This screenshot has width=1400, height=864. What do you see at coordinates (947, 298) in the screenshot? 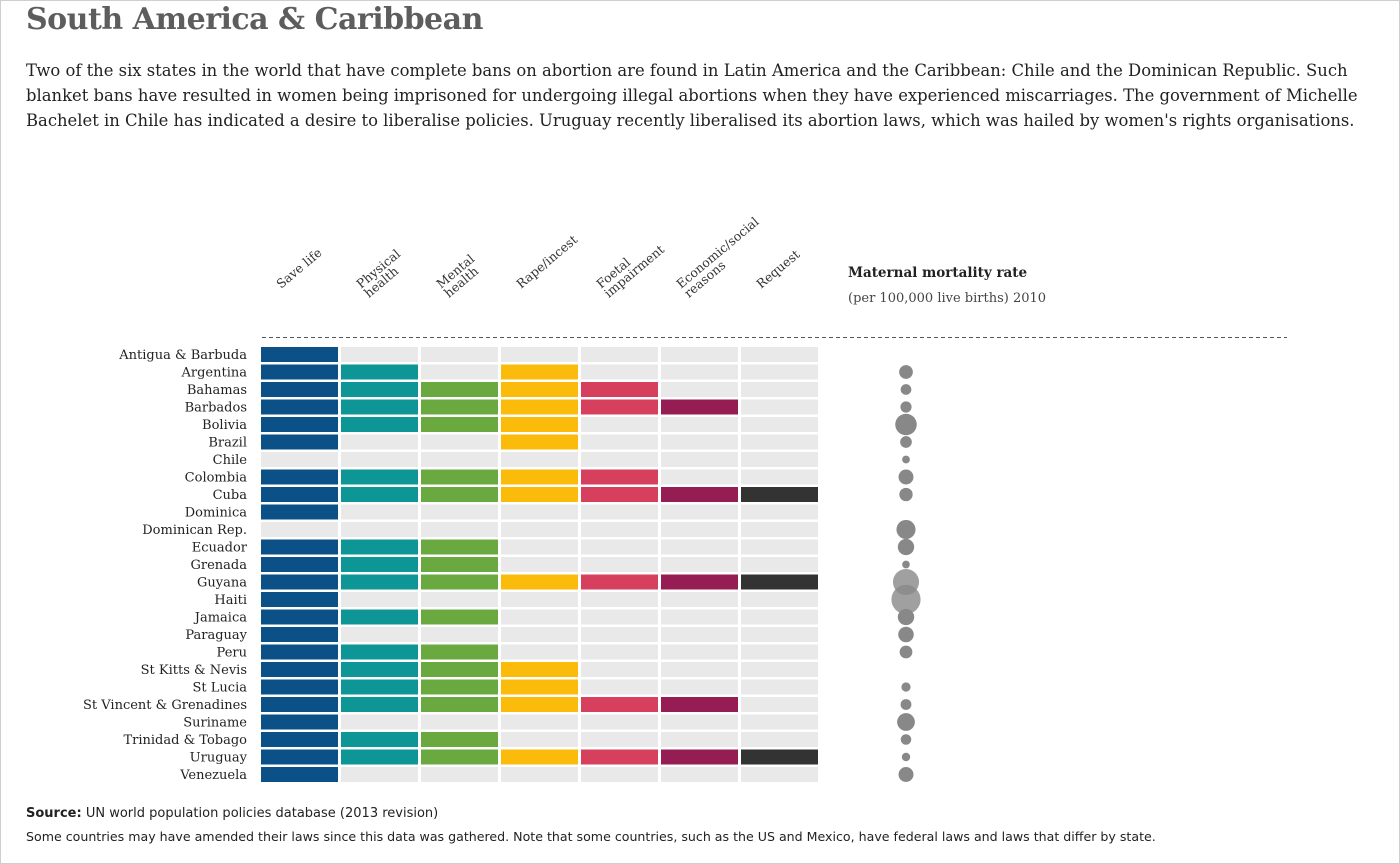
I see `legend-subtitle: (per 100,000 live births) 2010` at bounding box center [947, 298].